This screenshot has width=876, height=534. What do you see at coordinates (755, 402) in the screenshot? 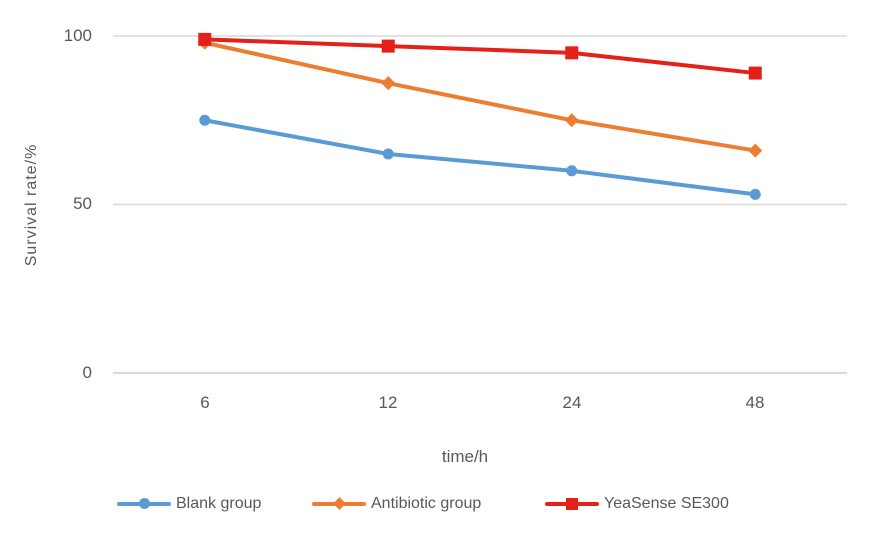
I see `x-tick-label-48: 48` at bounding box center [755, 402].